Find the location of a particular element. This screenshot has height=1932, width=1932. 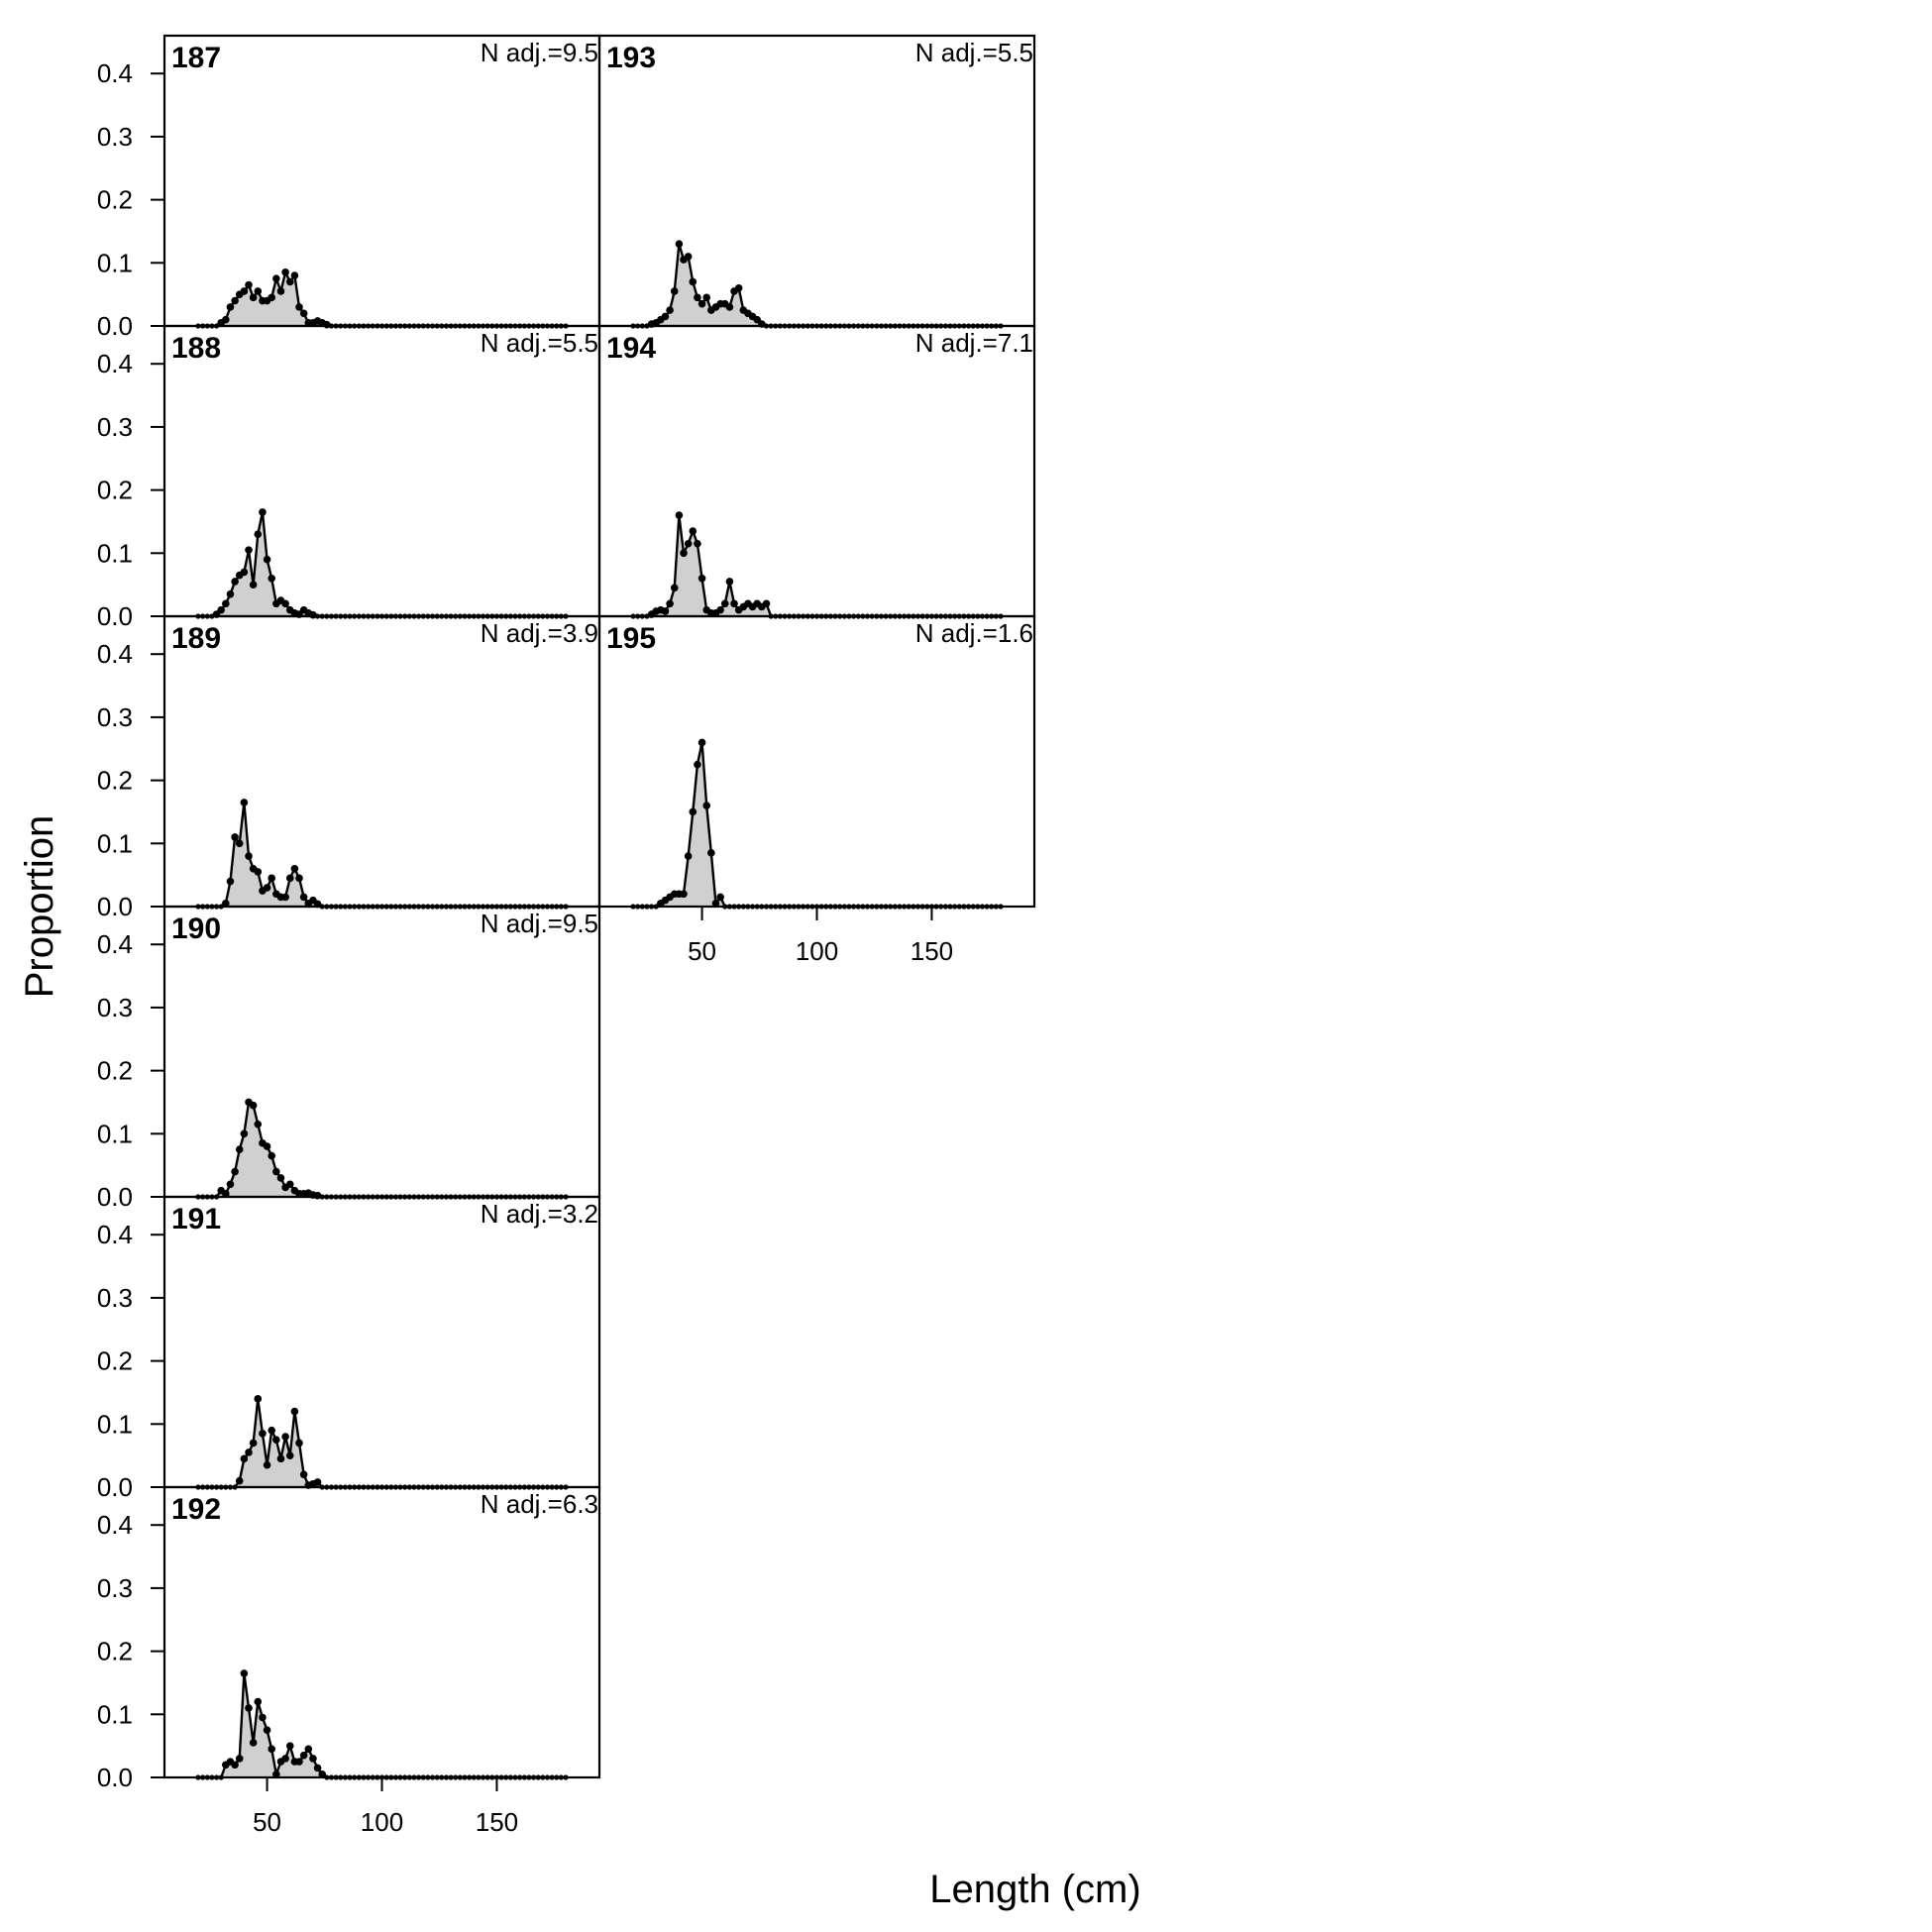

x-tick-label: 50 is located at coordinates (267, 1822).